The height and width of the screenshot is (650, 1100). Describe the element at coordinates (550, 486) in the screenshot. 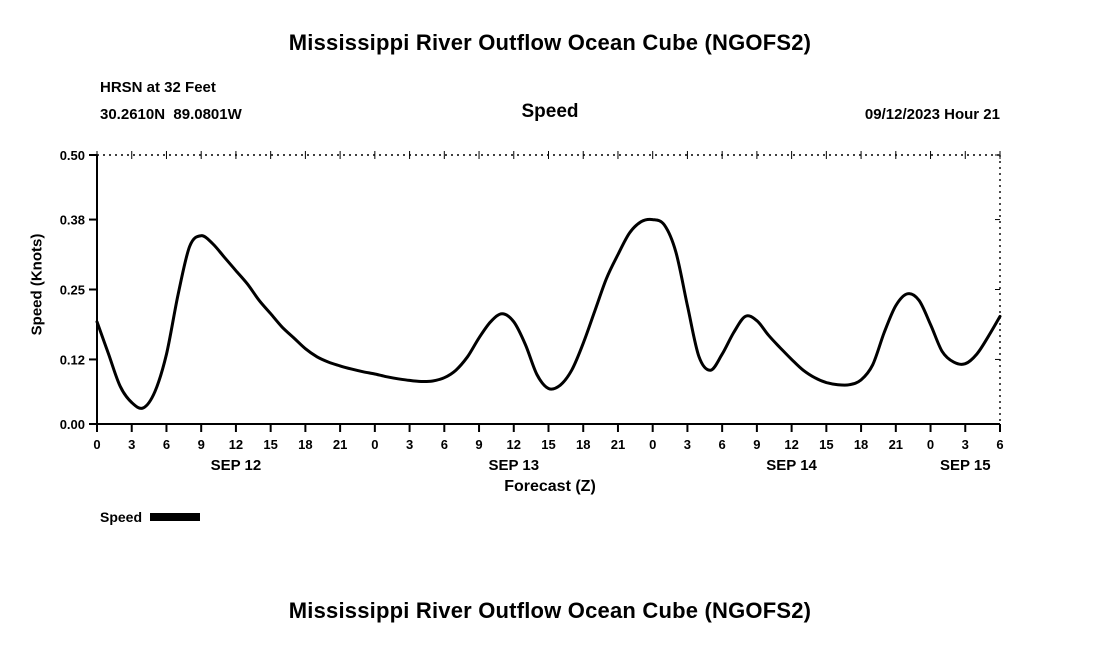

I see `x-axis-label: Forecast (Z)` at that location.